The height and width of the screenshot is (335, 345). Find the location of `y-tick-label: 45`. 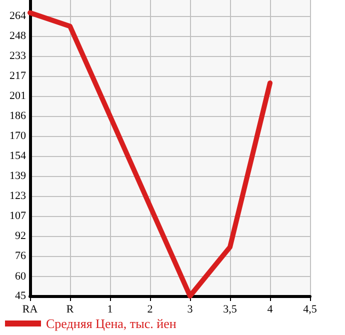

y-tick-label: 45 is located at coordinates (20, 296).